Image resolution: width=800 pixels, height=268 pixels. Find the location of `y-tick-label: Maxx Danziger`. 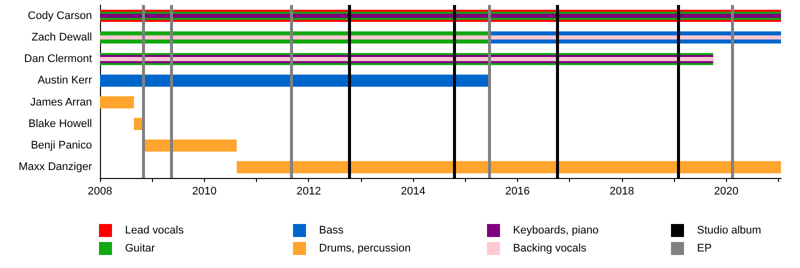

y-tick-label: Maxx Danziger is located at coordinates (55, 167).